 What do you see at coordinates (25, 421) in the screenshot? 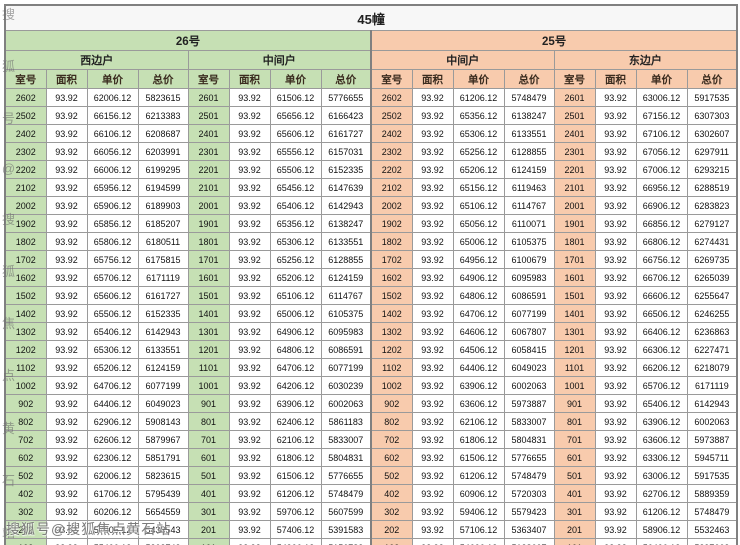
I see `room-number-cell: 802` at bounding box center [25, 421].